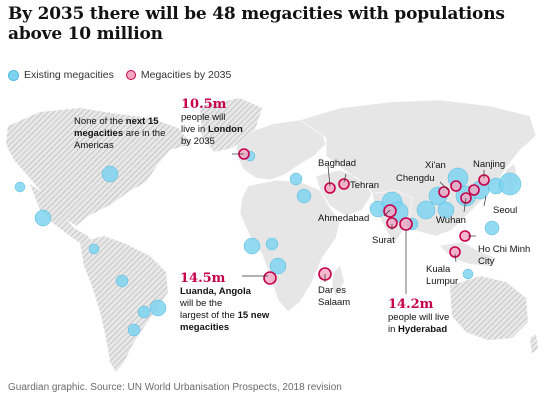 Image resolution: width=540 pixels, height=401 pixels. I want to click on legend-existing-label: Existing megacities, so click(69, 75).